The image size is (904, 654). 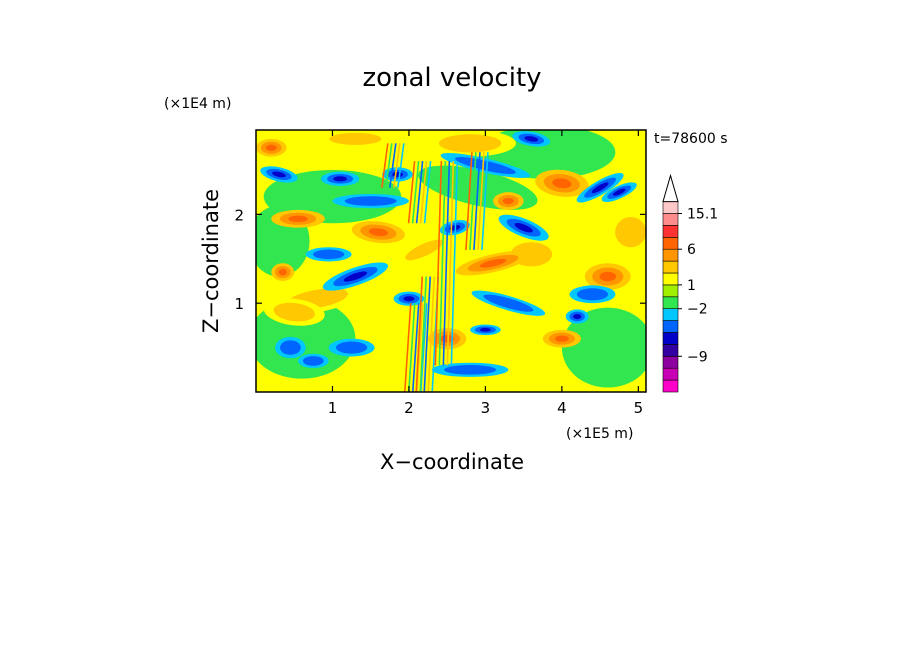 I want to click on colorbar-label: −2, so click(x=697, y=310).